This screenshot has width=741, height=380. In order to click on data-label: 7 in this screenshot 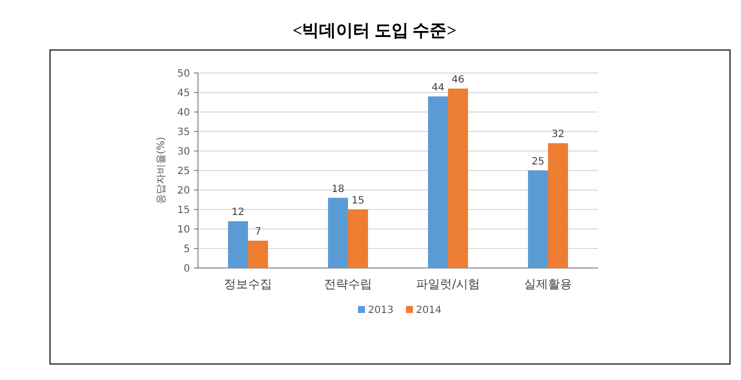, I will do `click(258, 232)`.